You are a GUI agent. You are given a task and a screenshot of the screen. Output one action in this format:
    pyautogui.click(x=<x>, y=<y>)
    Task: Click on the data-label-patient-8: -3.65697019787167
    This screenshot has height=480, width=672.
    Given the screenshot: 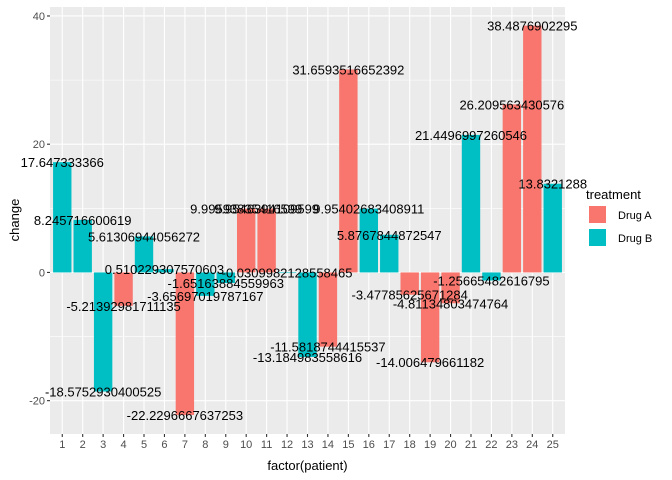 What is the action you would take?
    pyautogui.click(x=205, y=296)
    